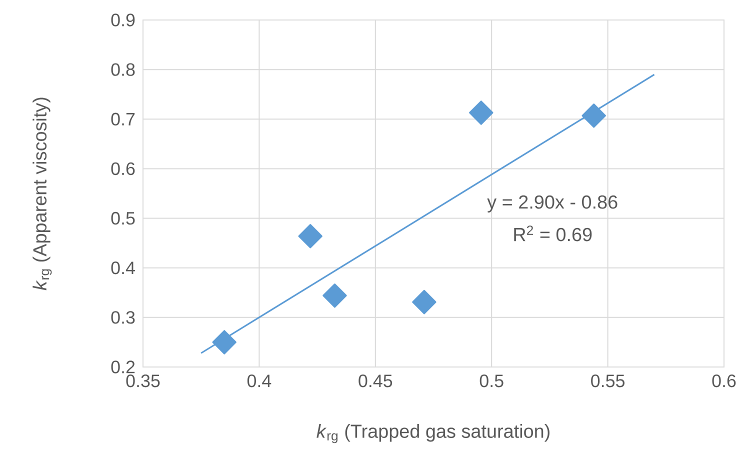  What do you see at coordinates (259, 381) in the screenshot?
I see `x-tick-label: 0.4` at bounding box center [259, 381].